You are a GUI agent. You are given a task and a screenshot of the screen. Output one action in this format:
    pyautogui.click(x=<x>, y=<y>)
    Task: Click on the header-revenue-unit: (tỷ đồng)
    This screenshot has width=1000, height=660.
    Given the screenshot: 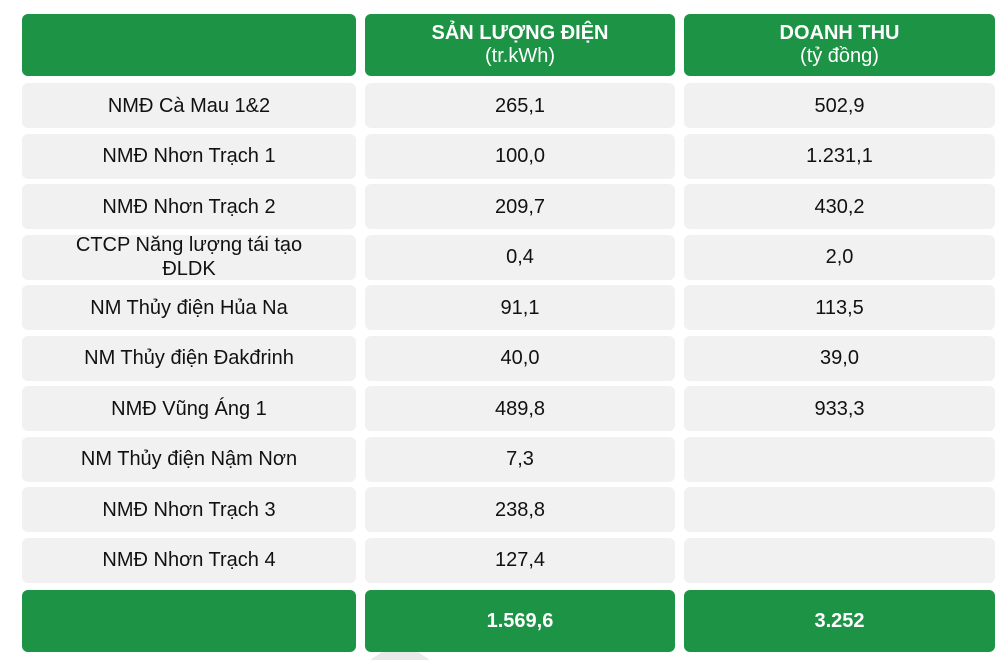 What is the action you would take?
    pyautogui.click(x=839, y=56)
    